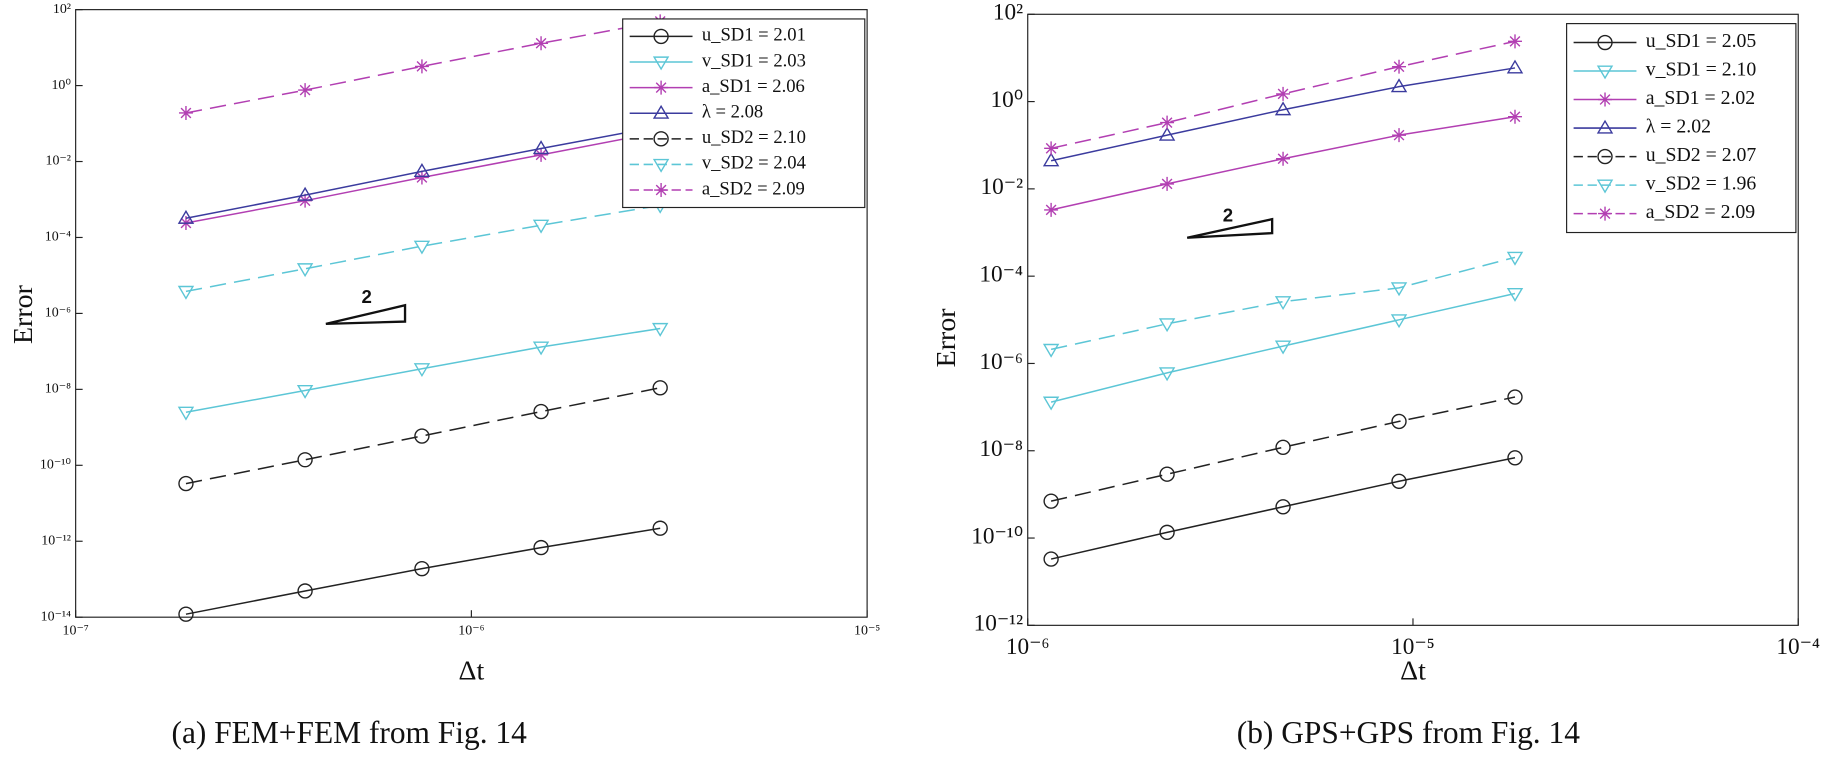 The width and height of the screenshot is (1825, 763). Describe the element at coordinates (61, 85) in the screenshot. I see `y-tick-label: 10⁰` at that location.